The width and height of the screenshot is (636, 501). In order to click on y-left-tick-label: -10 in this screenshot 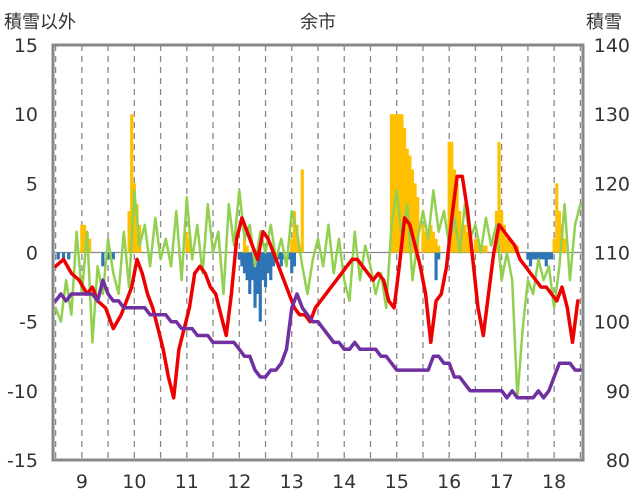, I will do `click(22, 392)`.